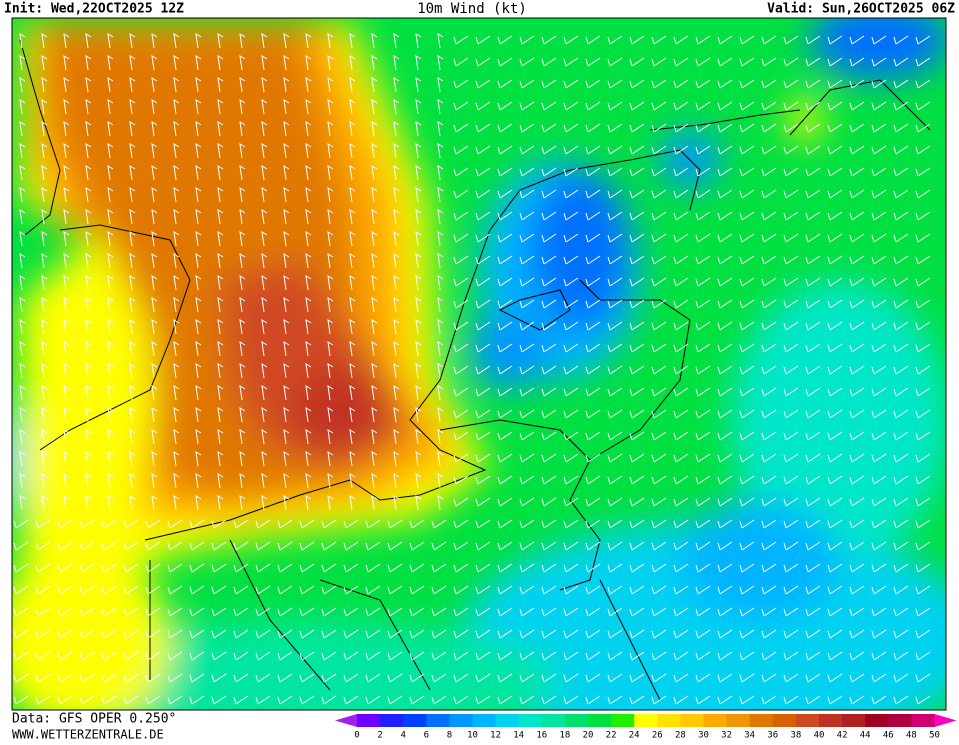 This screenshot has width=959, height=745. Describe the element at coordinates (449, 736) in the screenshot. I see `colorbar-label: 8` at that location.